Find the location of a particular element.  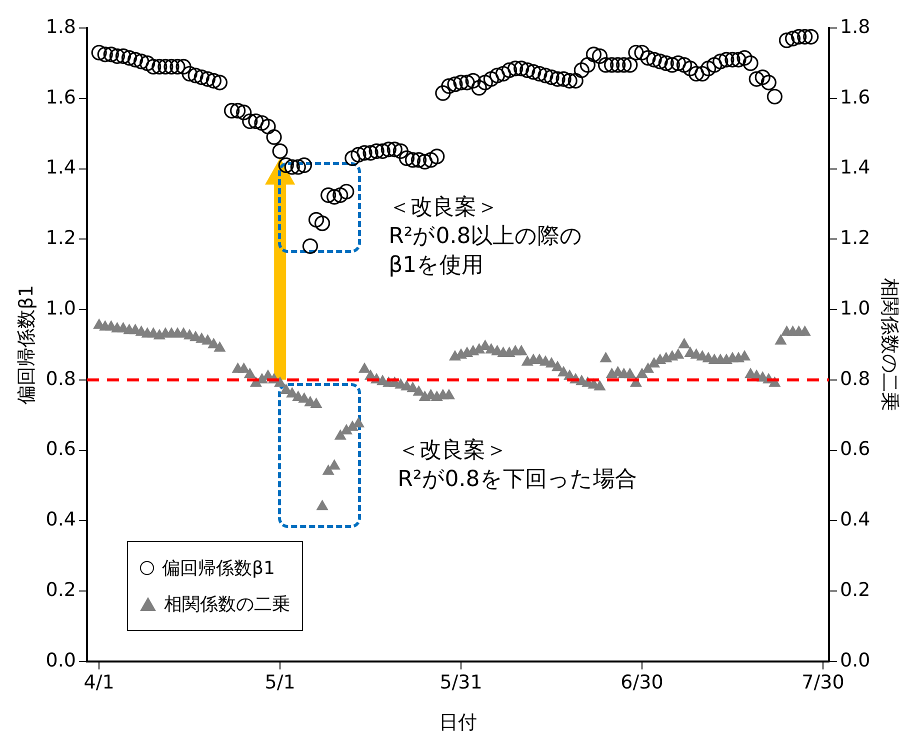

x-tick-label: 5/1 is located at coordinates (280, 683).